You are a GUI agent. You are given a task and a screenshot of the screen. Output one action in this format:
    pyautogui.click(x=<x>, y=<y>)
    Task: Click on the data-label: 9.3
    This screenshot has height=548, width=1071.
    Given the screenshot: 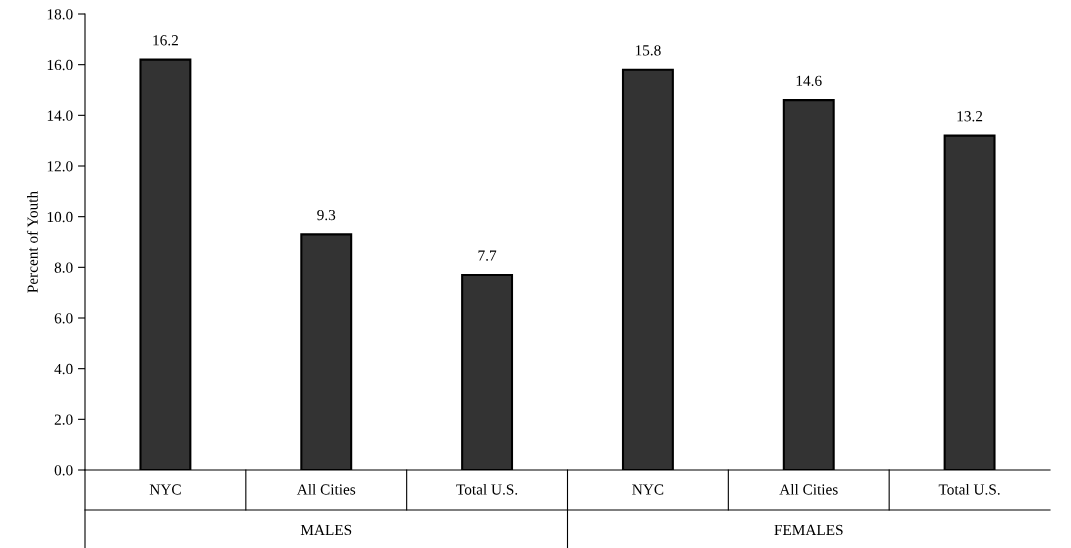 What is the action you would take?
    pyautogui.click(x=326, y=215)
    